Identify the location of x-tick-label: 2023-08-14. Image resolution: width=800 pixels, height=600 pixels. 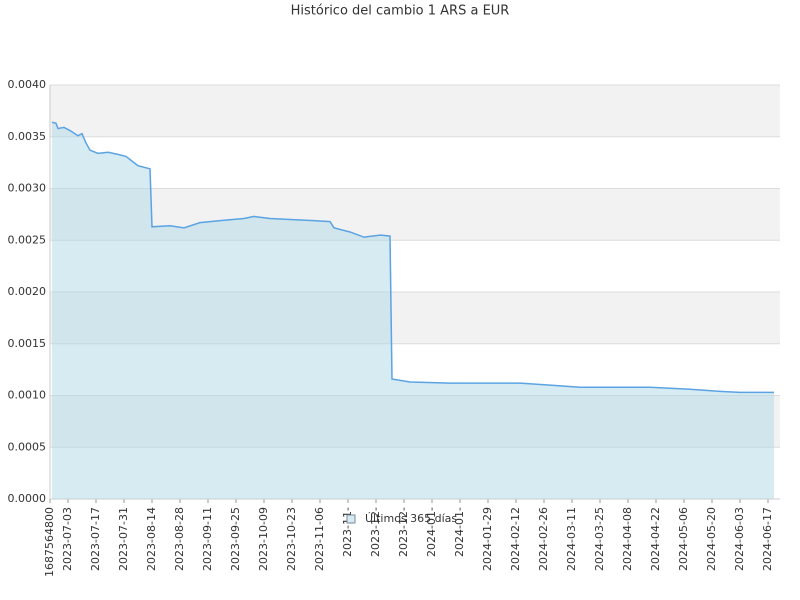
(151, 539).